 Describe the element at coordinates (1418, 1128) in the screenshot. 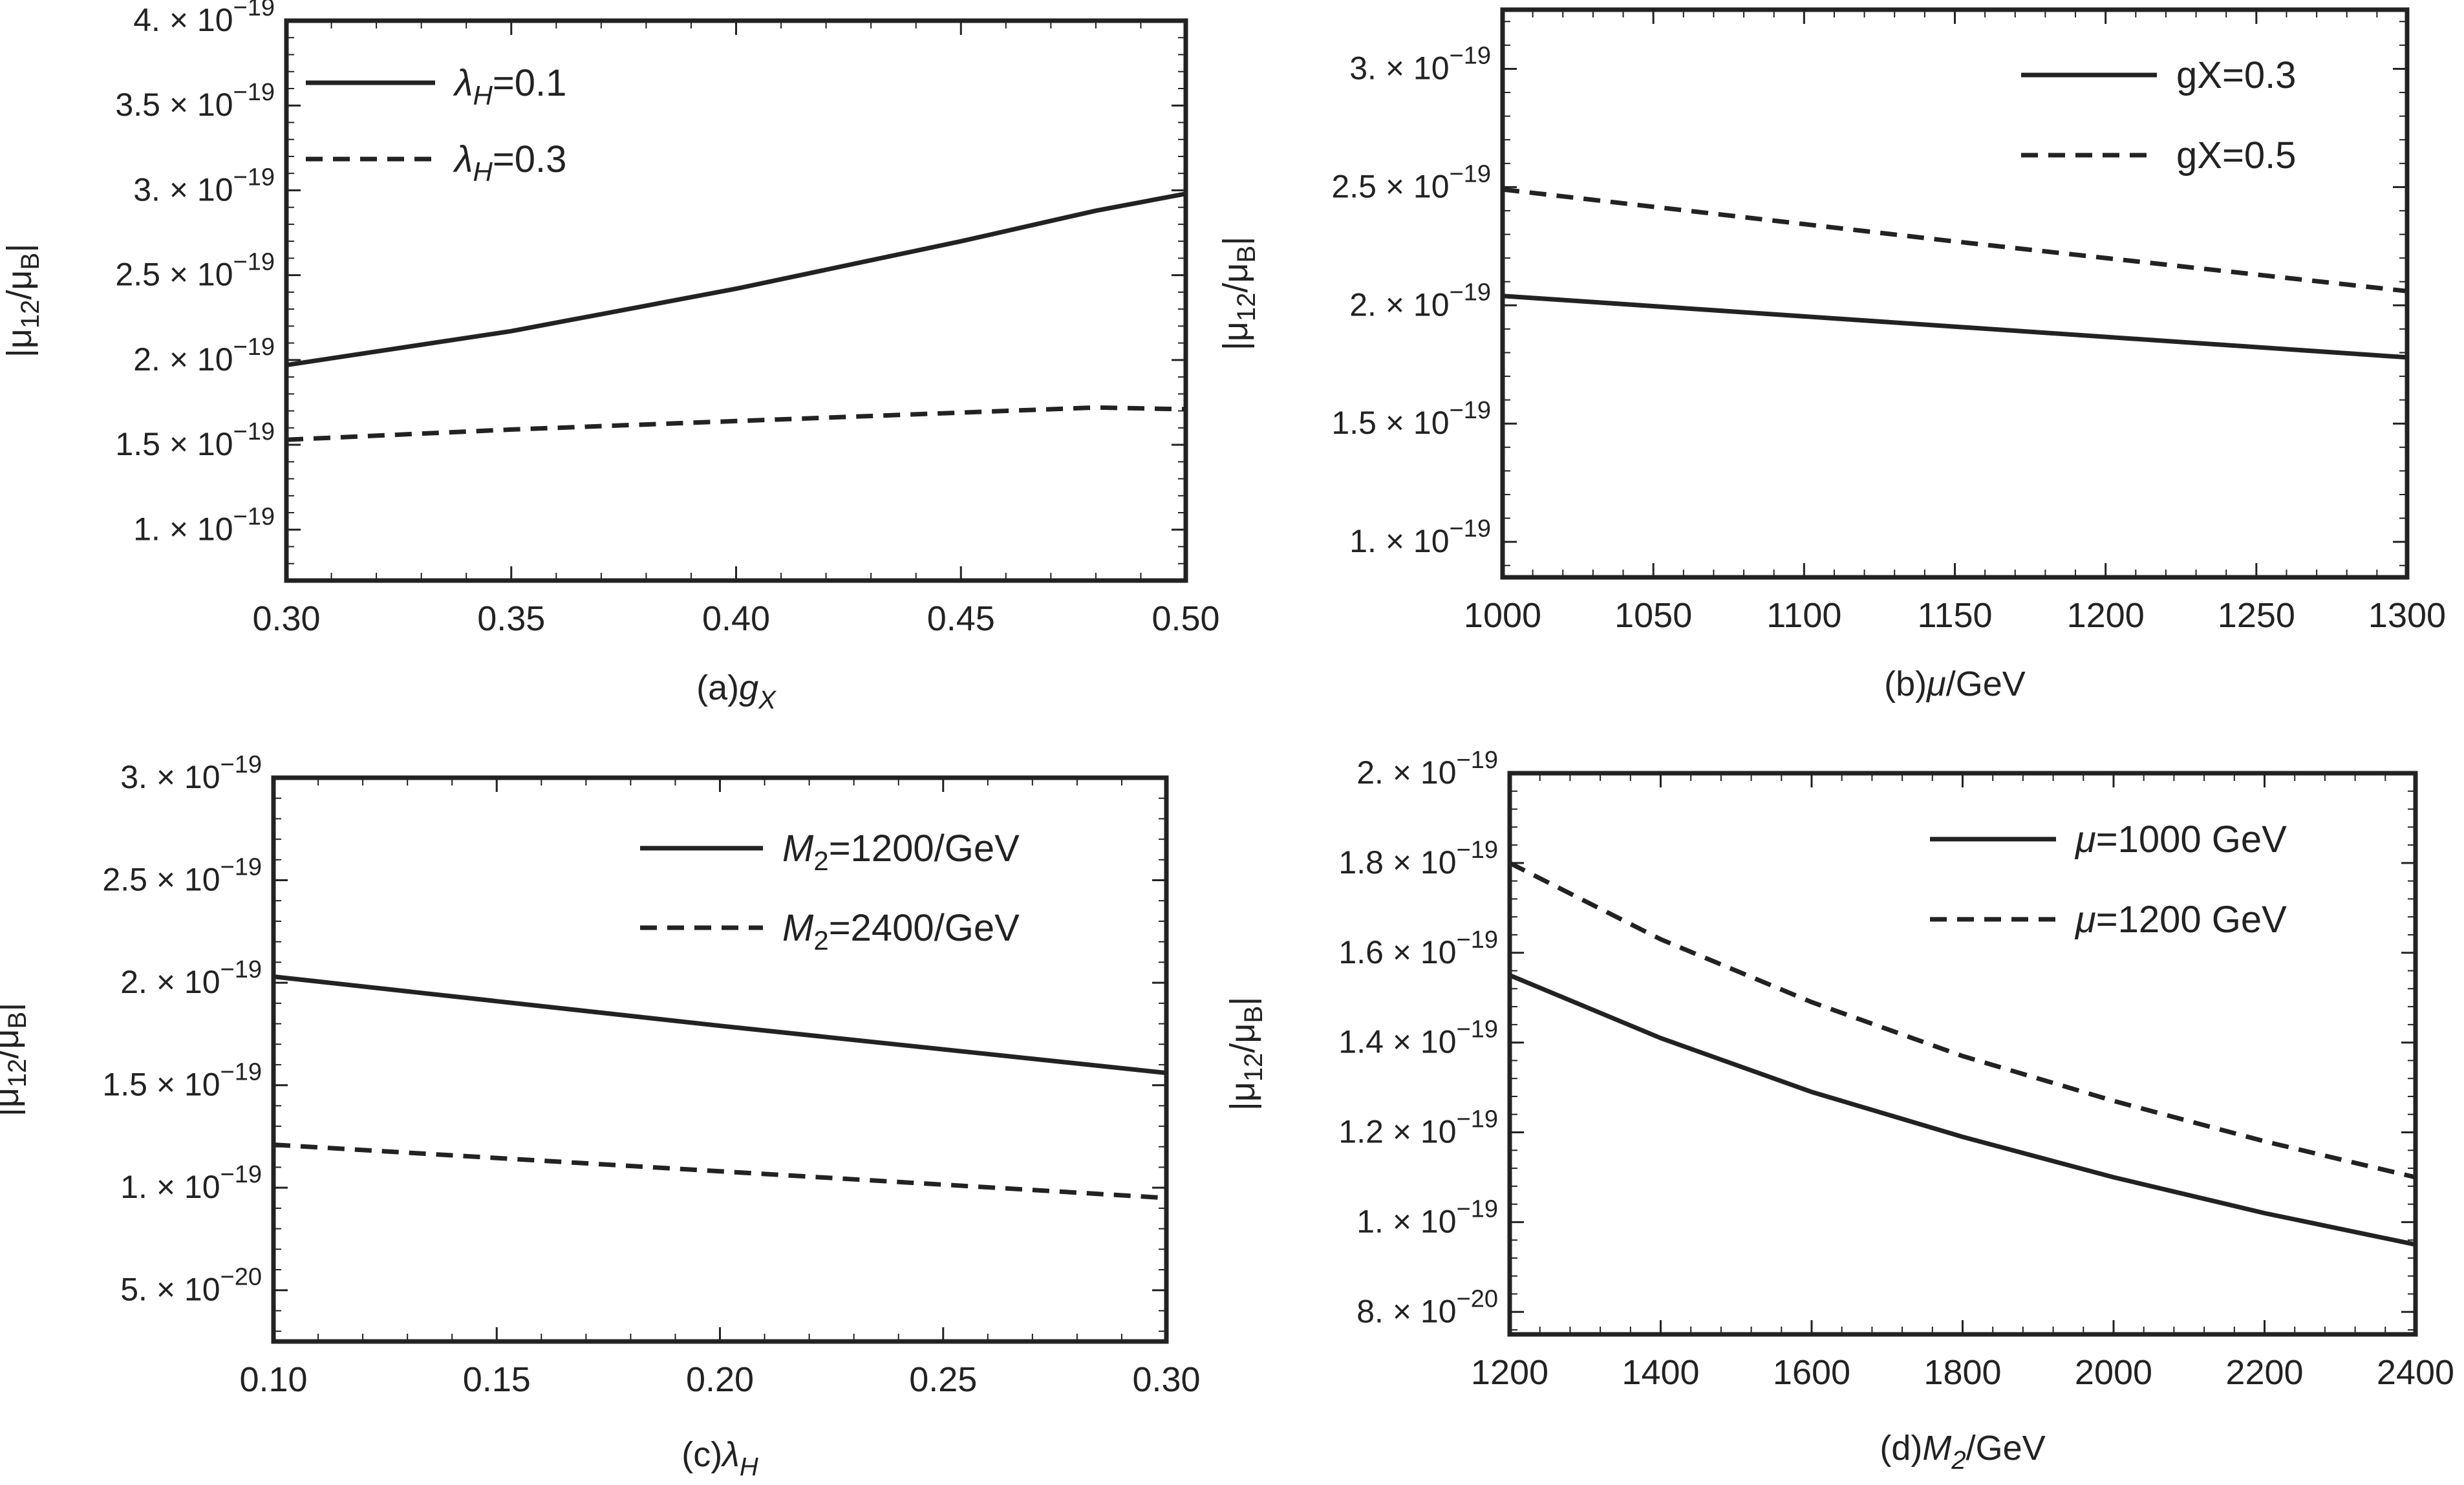

I see `y-tick-label: 1.2 × 10⁻¹⁹` at that location.